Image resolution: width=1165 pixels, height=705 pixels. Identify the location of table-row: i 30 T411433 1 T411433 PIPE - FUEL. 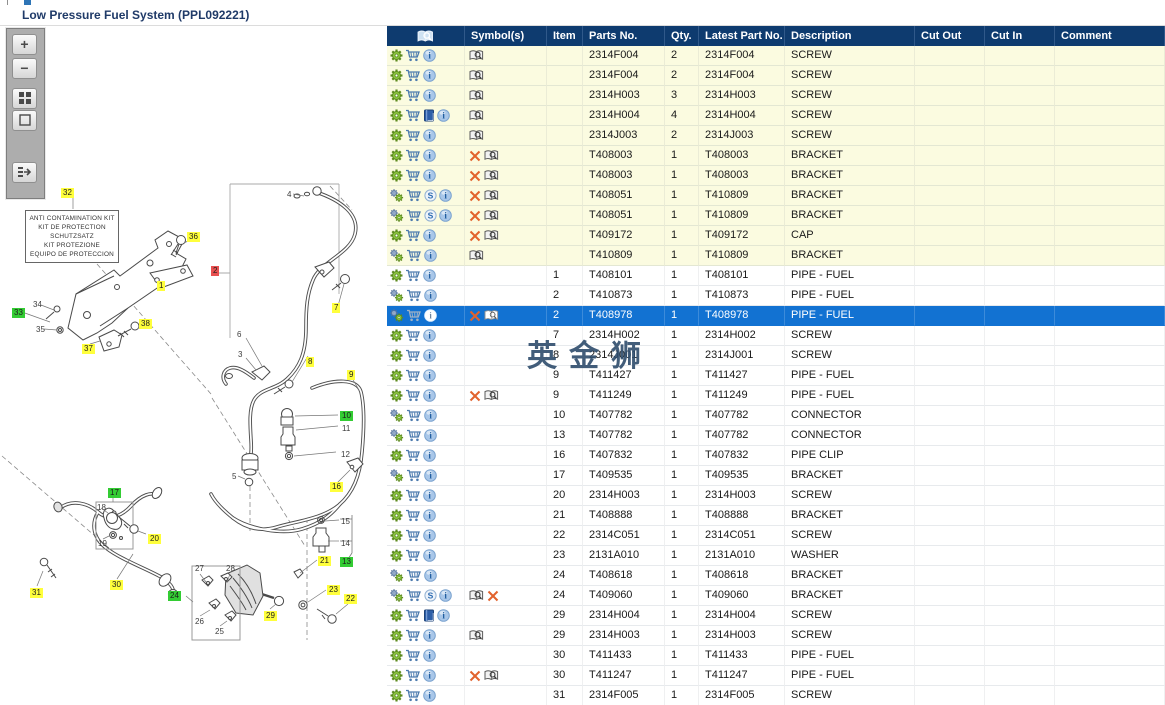
(776, 656).